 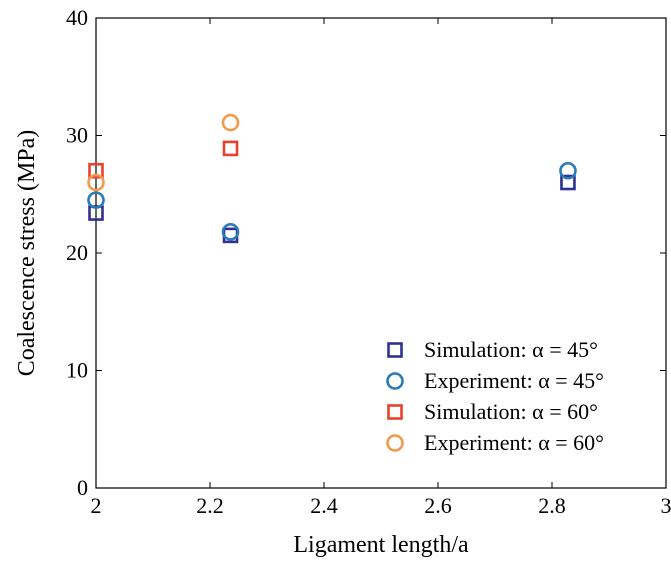 I want to click on x-tick-label: 2, so click(x=96, y=505).